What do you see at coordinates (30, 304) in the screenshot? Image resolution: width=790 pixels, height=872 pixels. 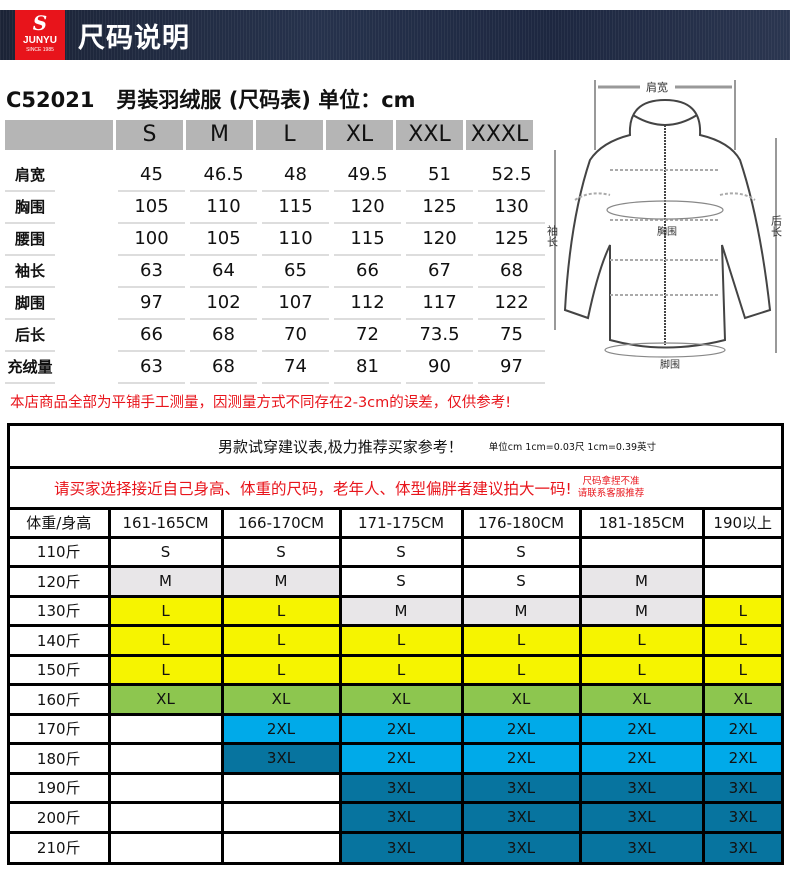 I see `row-label: 脚围` at bounding box center [30, 304].